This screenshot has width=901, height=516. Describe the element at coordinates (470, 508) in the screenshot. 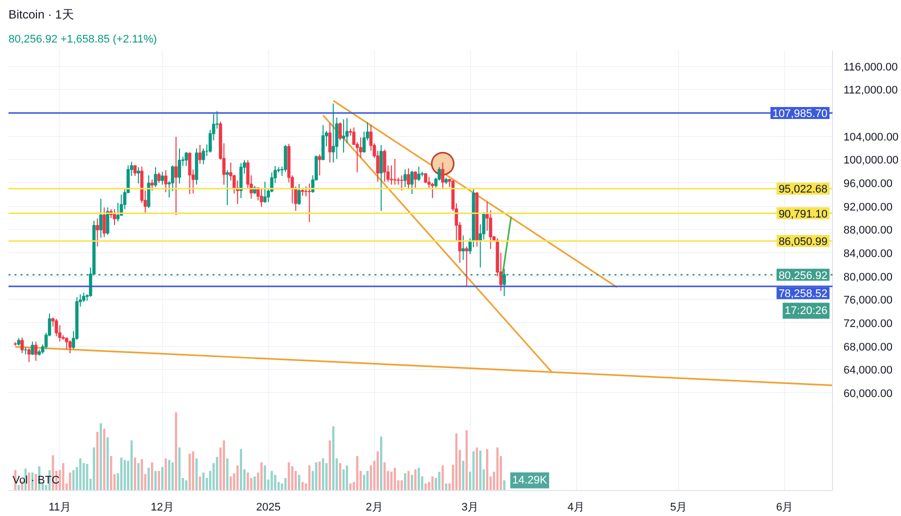

I see `x-tick-label: 3月` at that location.